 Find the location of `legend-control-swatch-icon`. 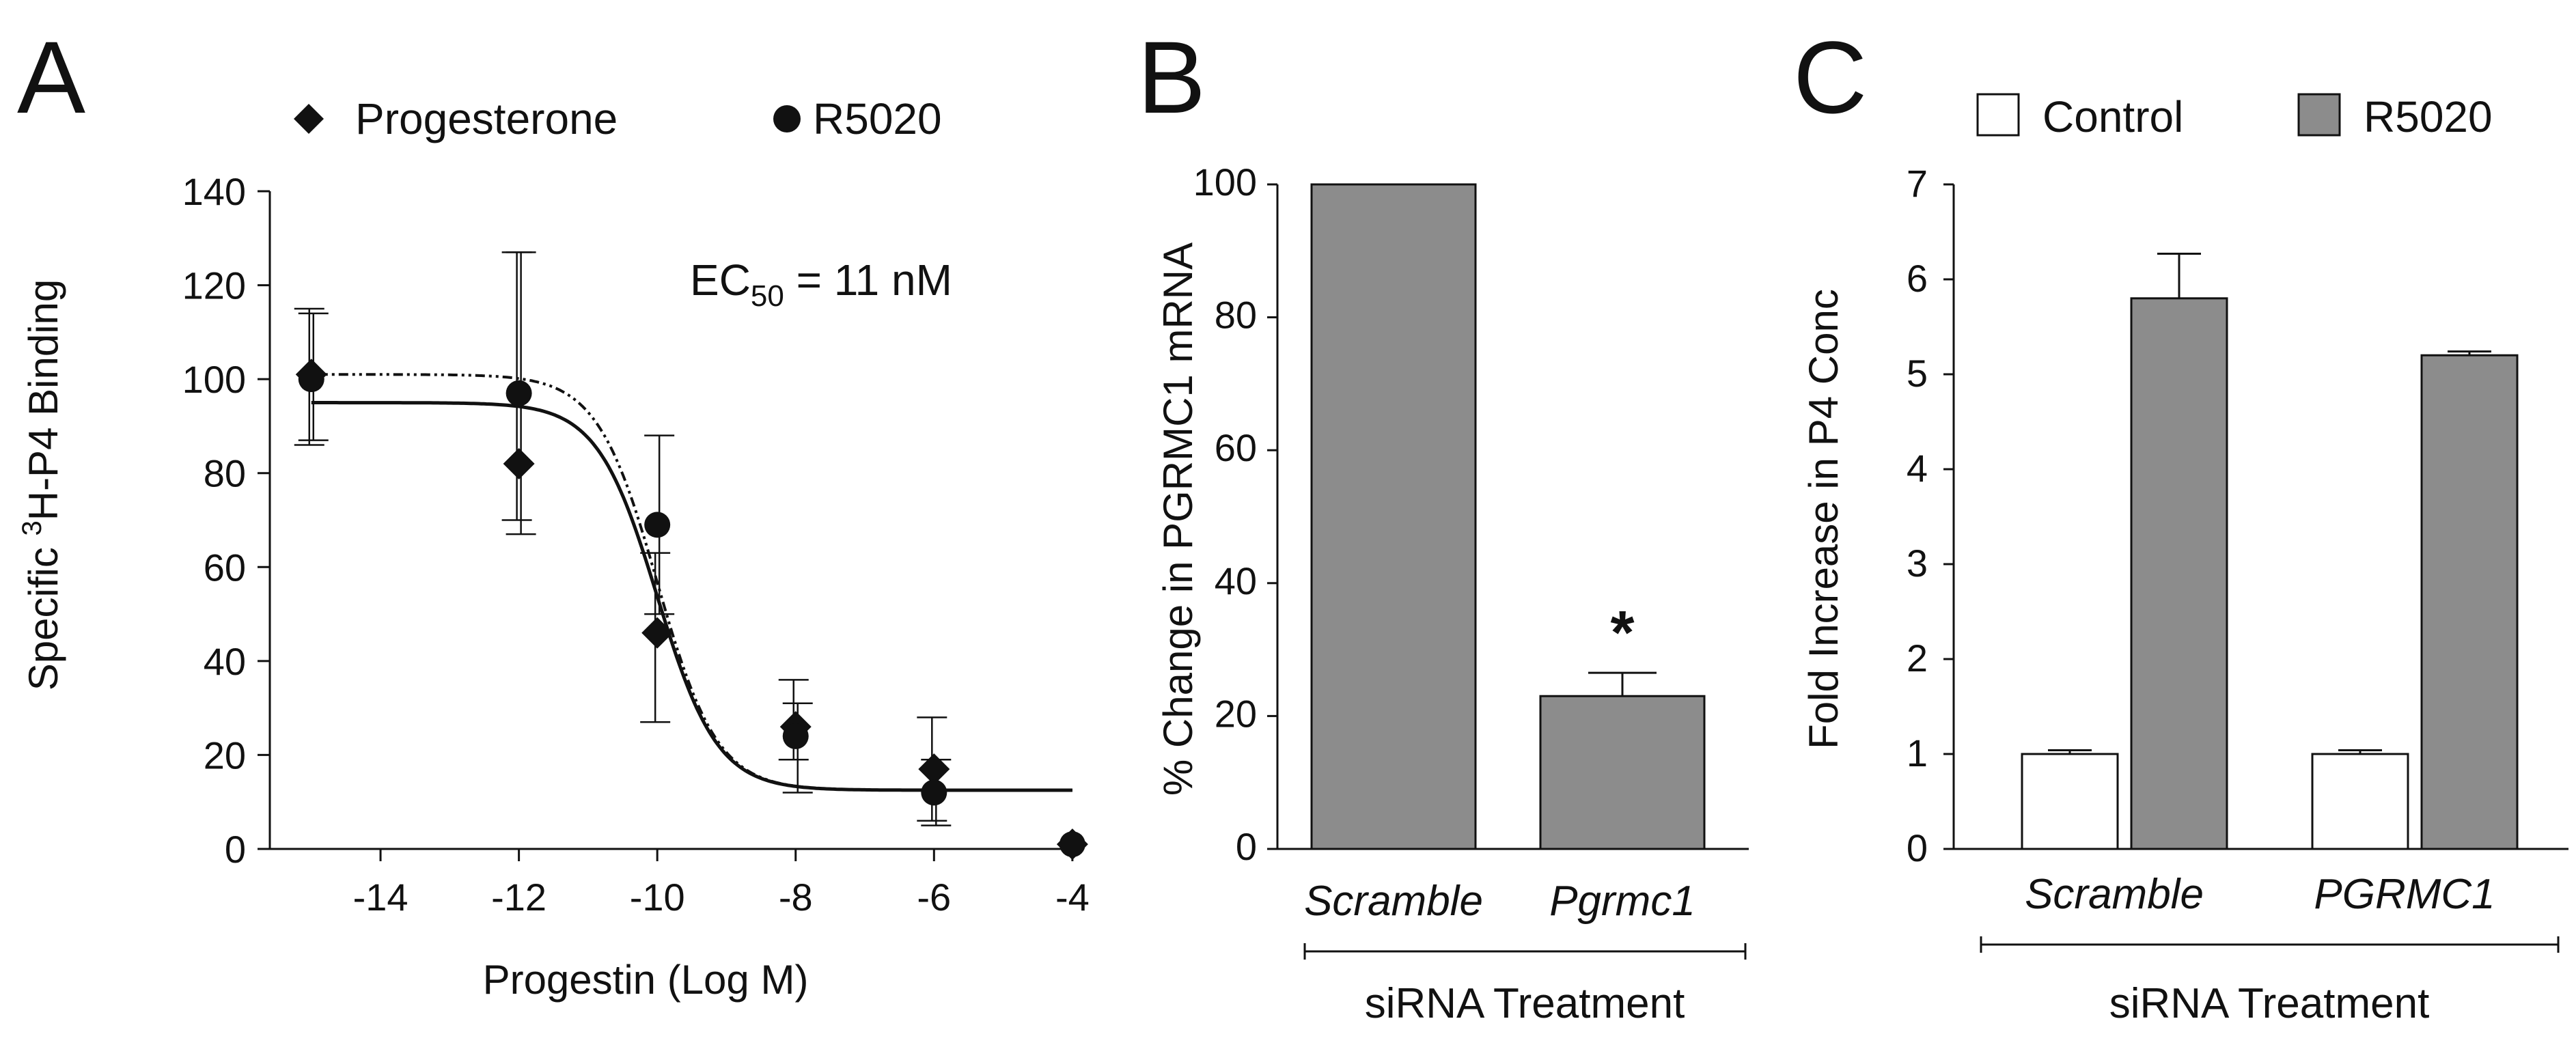

legend-control-swatch-icon is located at coordinates (1998, 115).